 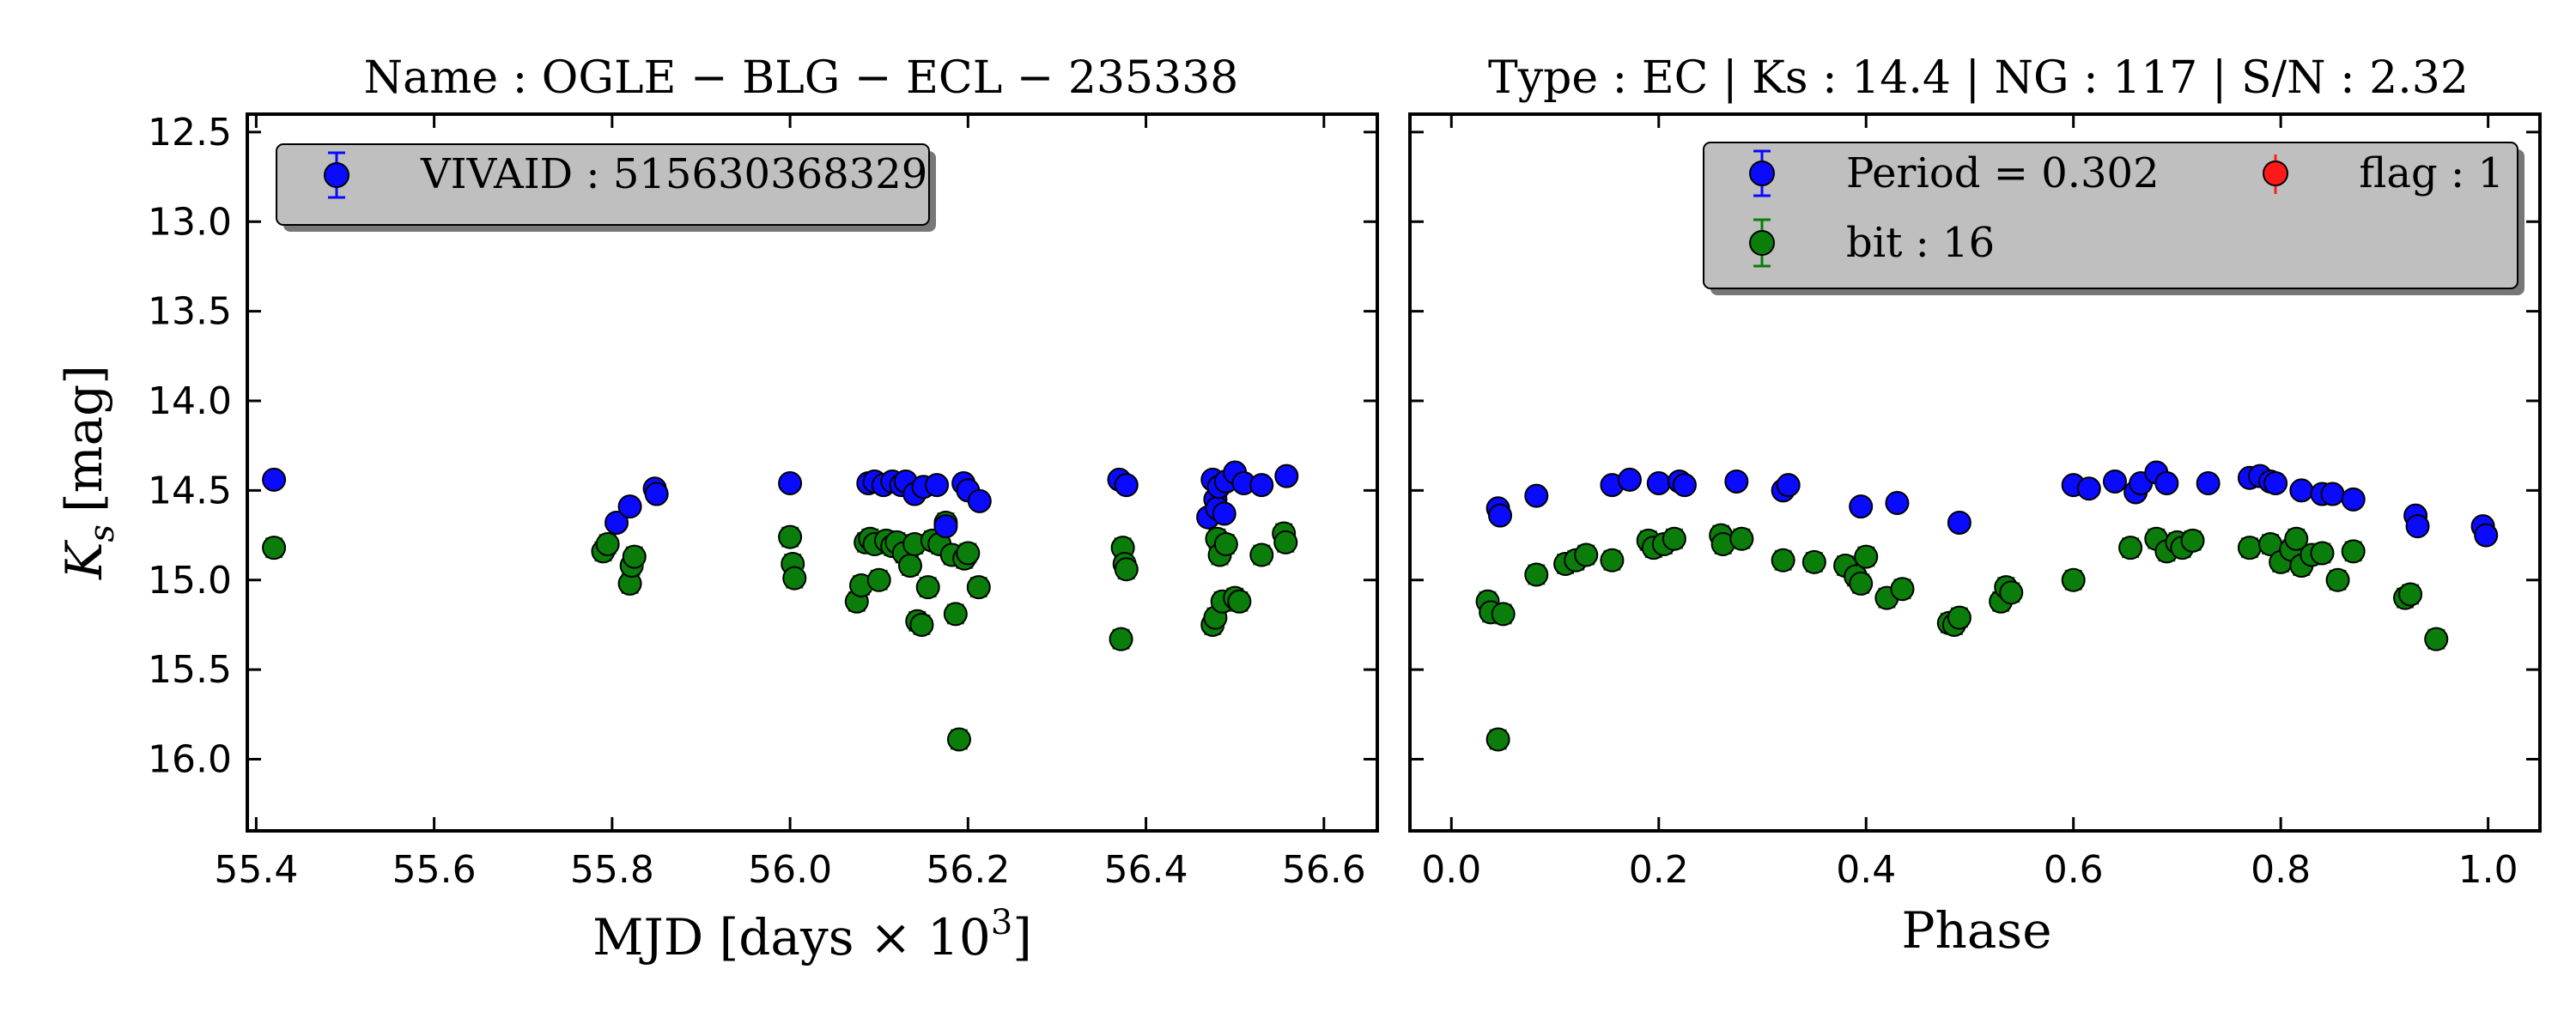 What do you see at coordinates (968, 870) in the screenshot?
I see `left-xtick-label: 56.2` at bounding box center [968, 870].